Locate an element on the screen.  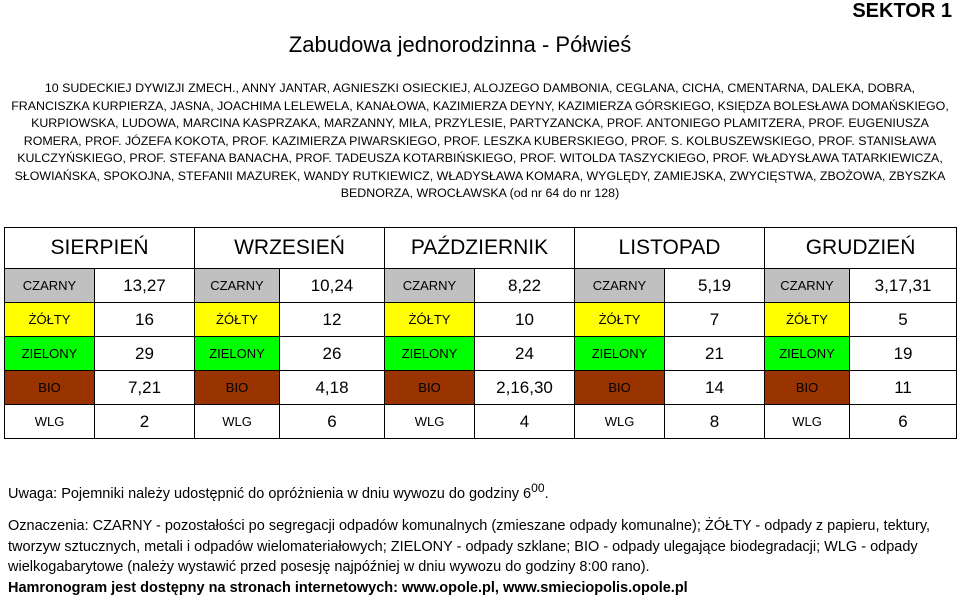
pickup-dates: 14 is located at coordinates (715, 387).